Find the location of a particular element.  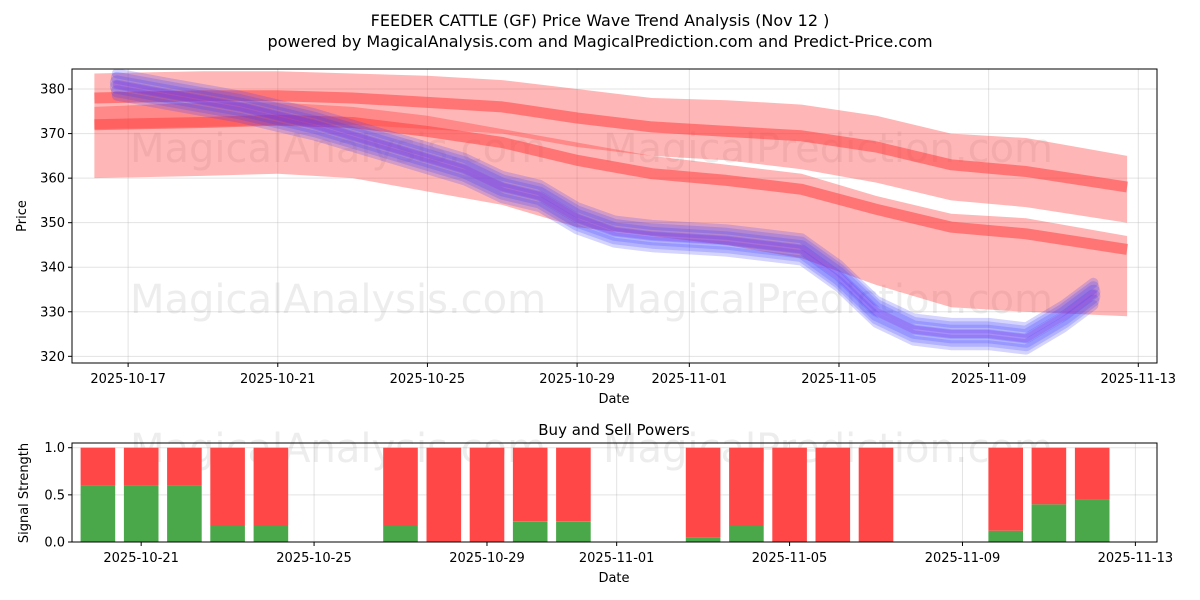

price-x-label: Date is located at coordinates (613, 399).